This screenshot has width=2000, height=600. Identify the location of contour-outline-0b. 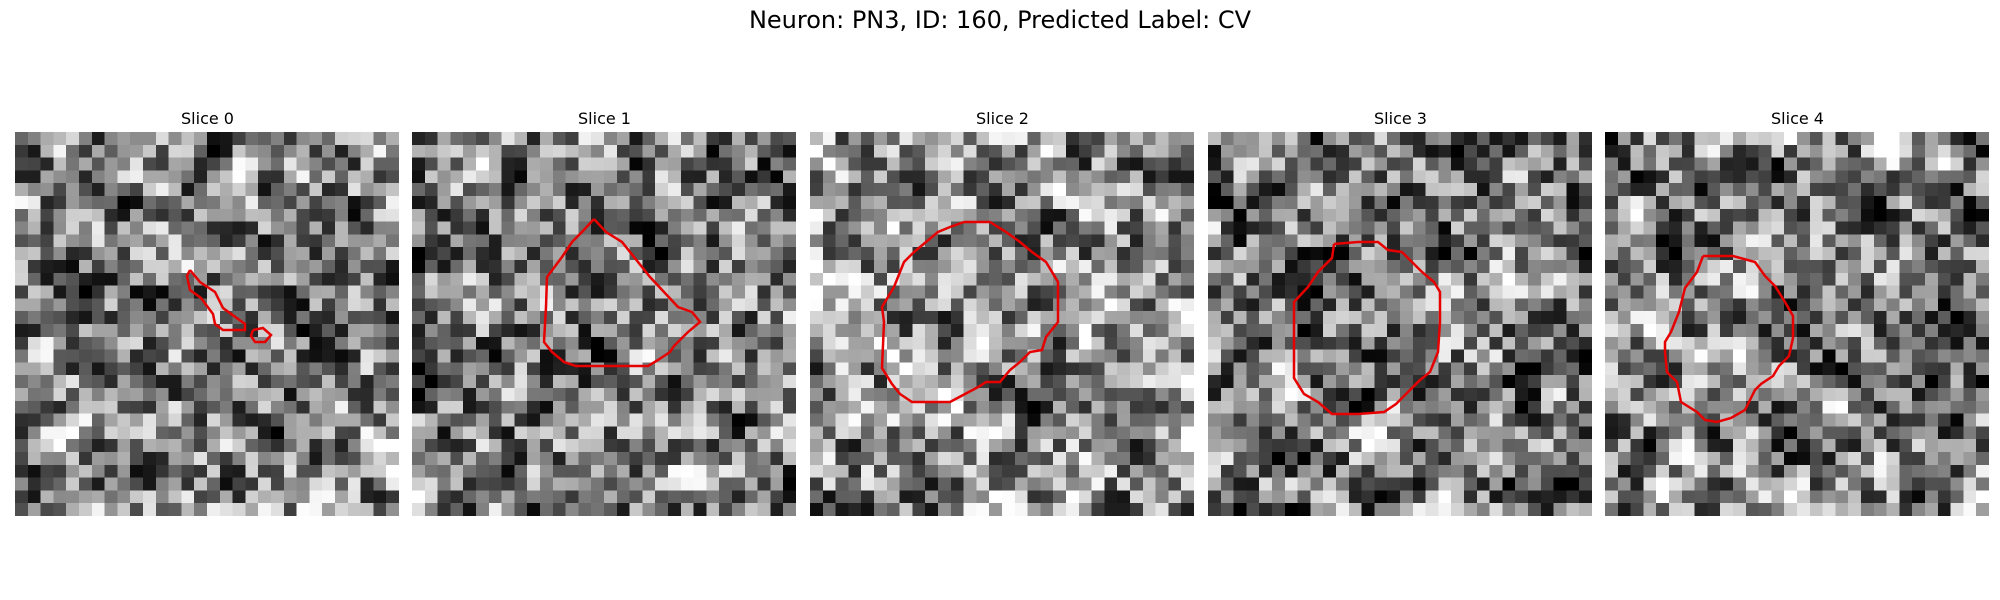
(261, 335).